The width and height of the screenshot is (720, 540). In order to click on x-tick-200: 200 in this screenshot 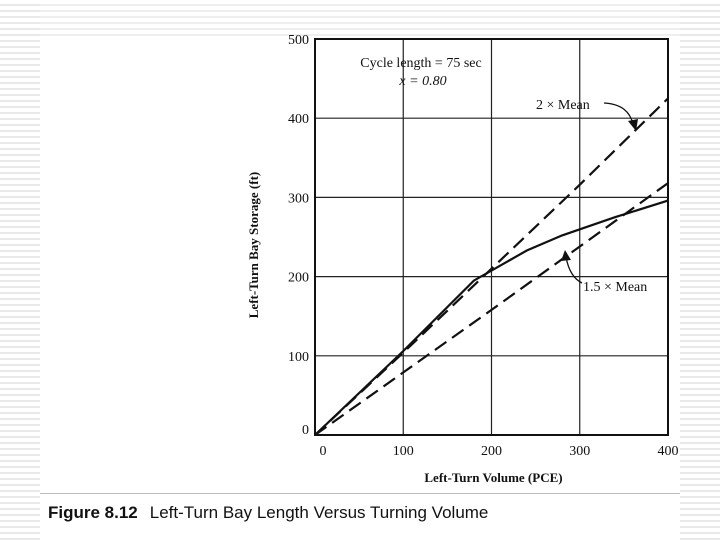, I will do `click(491, 451)`.